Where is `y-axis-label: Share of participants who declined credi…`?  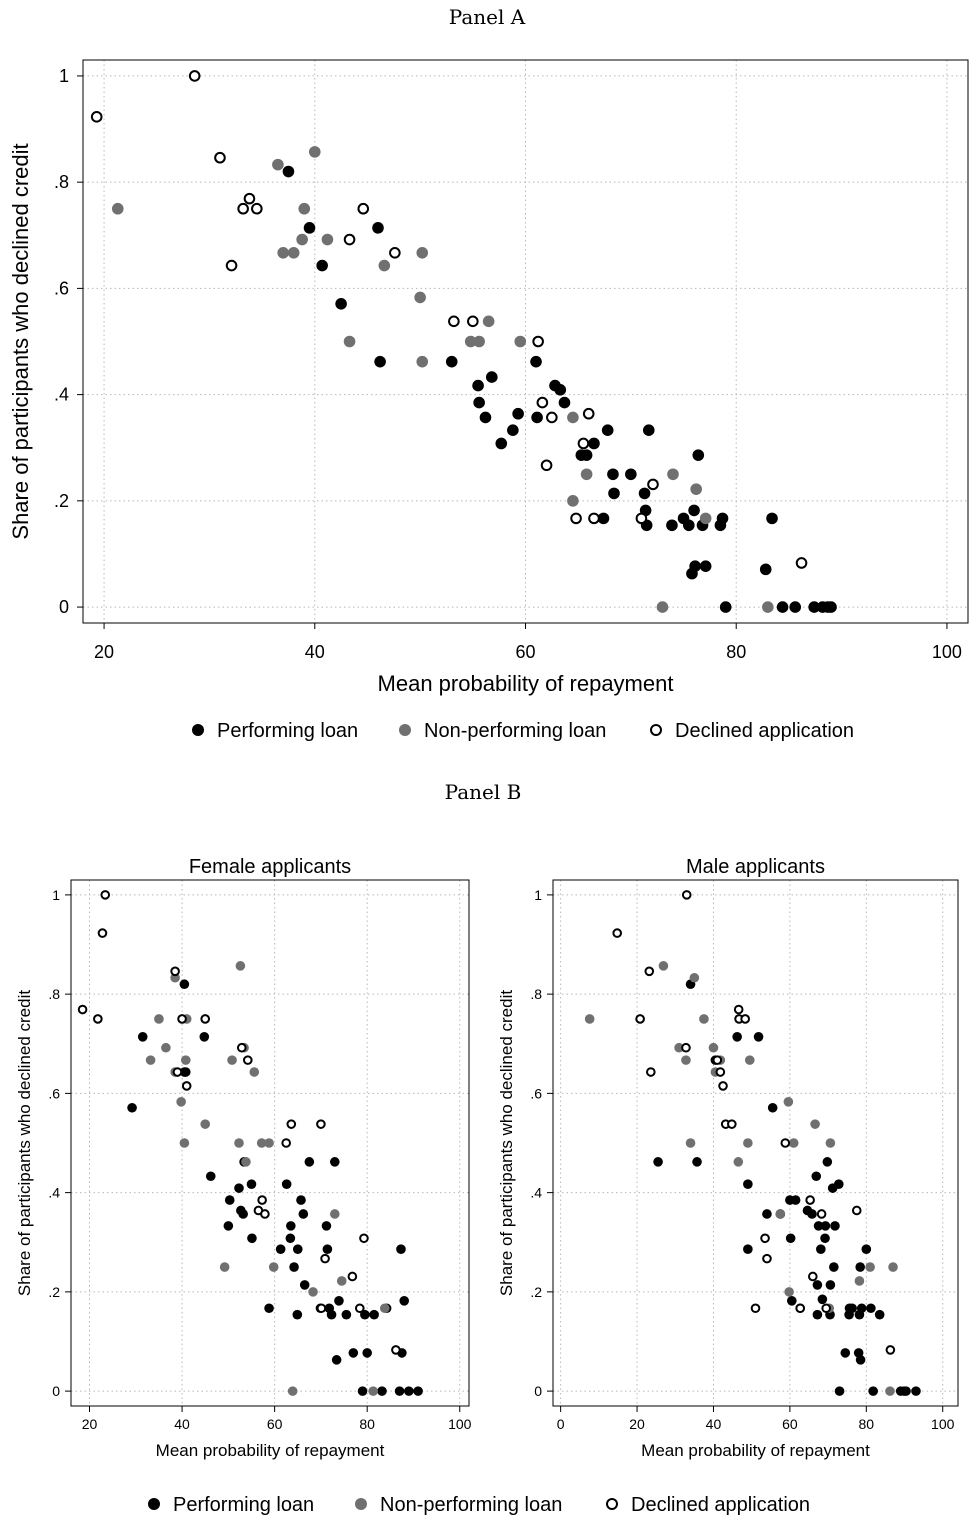 y-axis-label: Share of participants who declined credi… is located at coordinates (506, 1143).